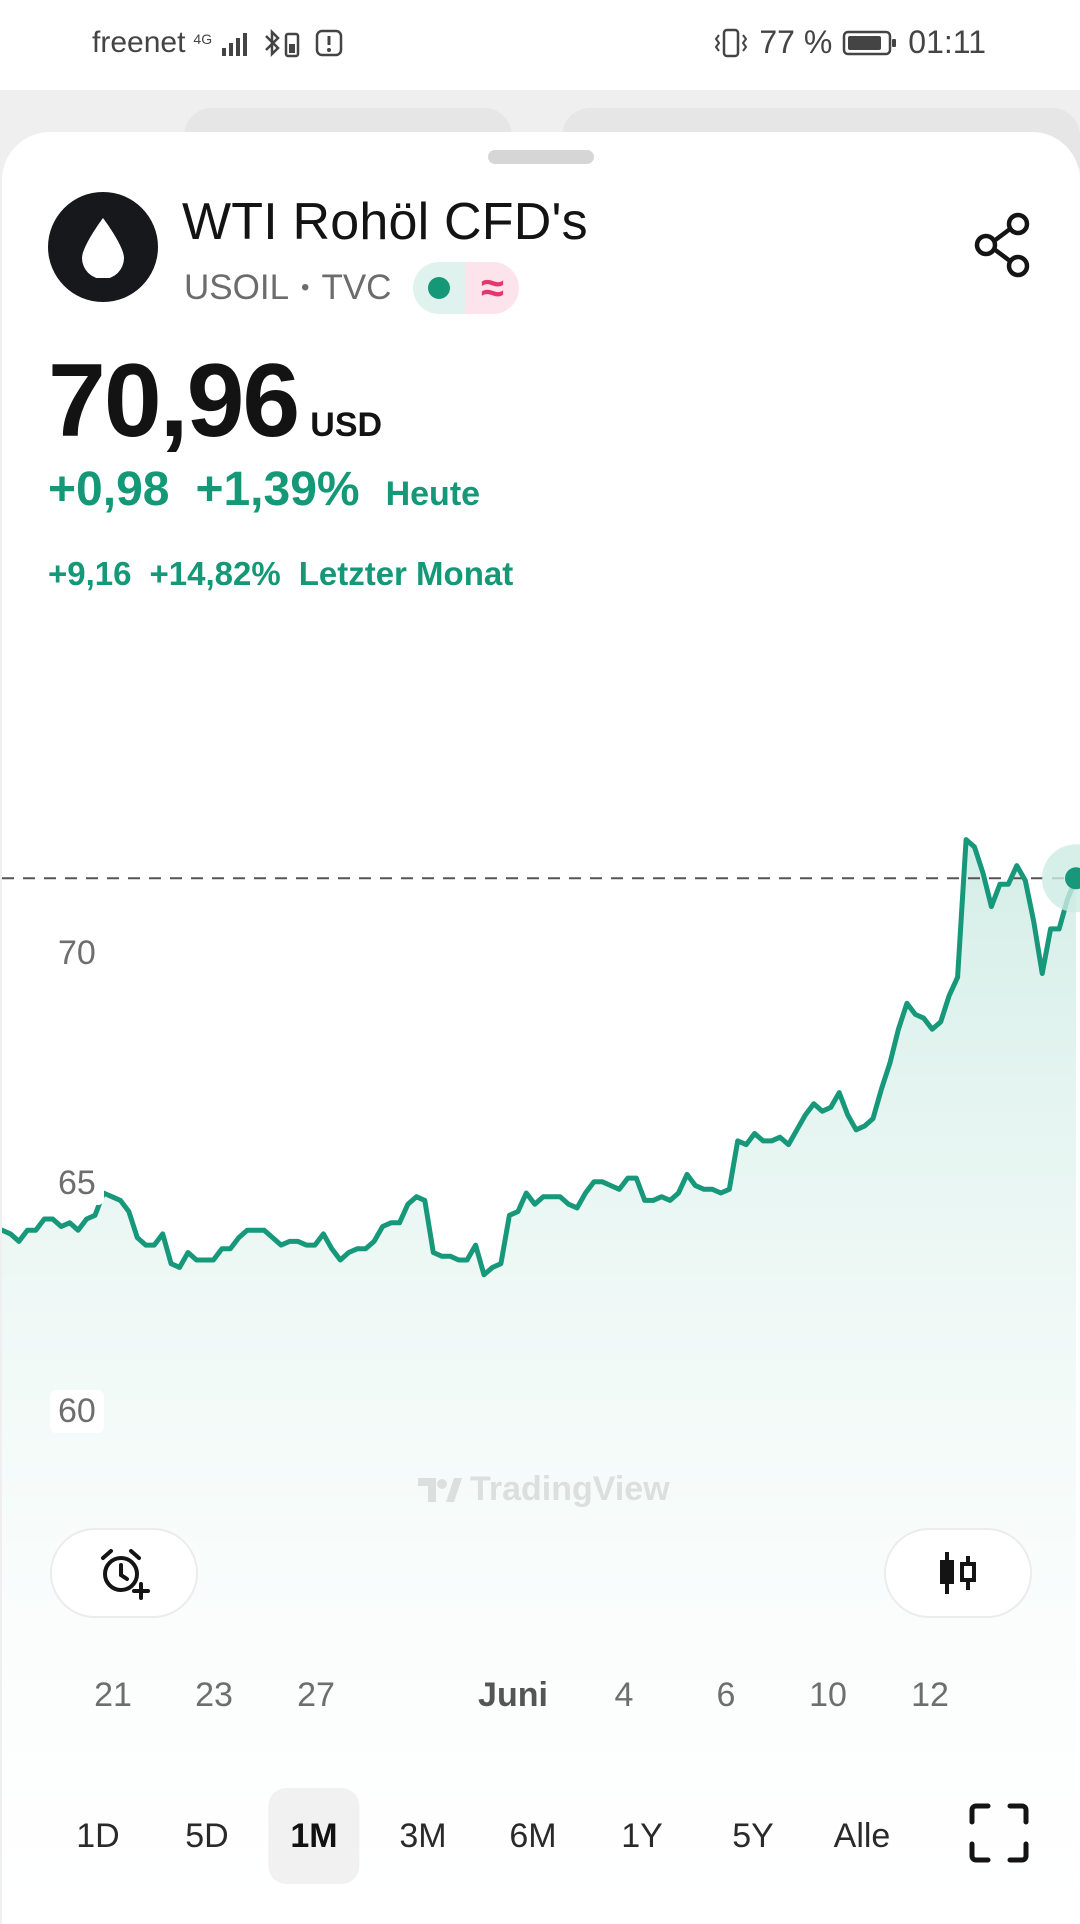 The height and width of the screenshot is (1924, 1080). I want to click on add-alert-button, so click(124, 1573).